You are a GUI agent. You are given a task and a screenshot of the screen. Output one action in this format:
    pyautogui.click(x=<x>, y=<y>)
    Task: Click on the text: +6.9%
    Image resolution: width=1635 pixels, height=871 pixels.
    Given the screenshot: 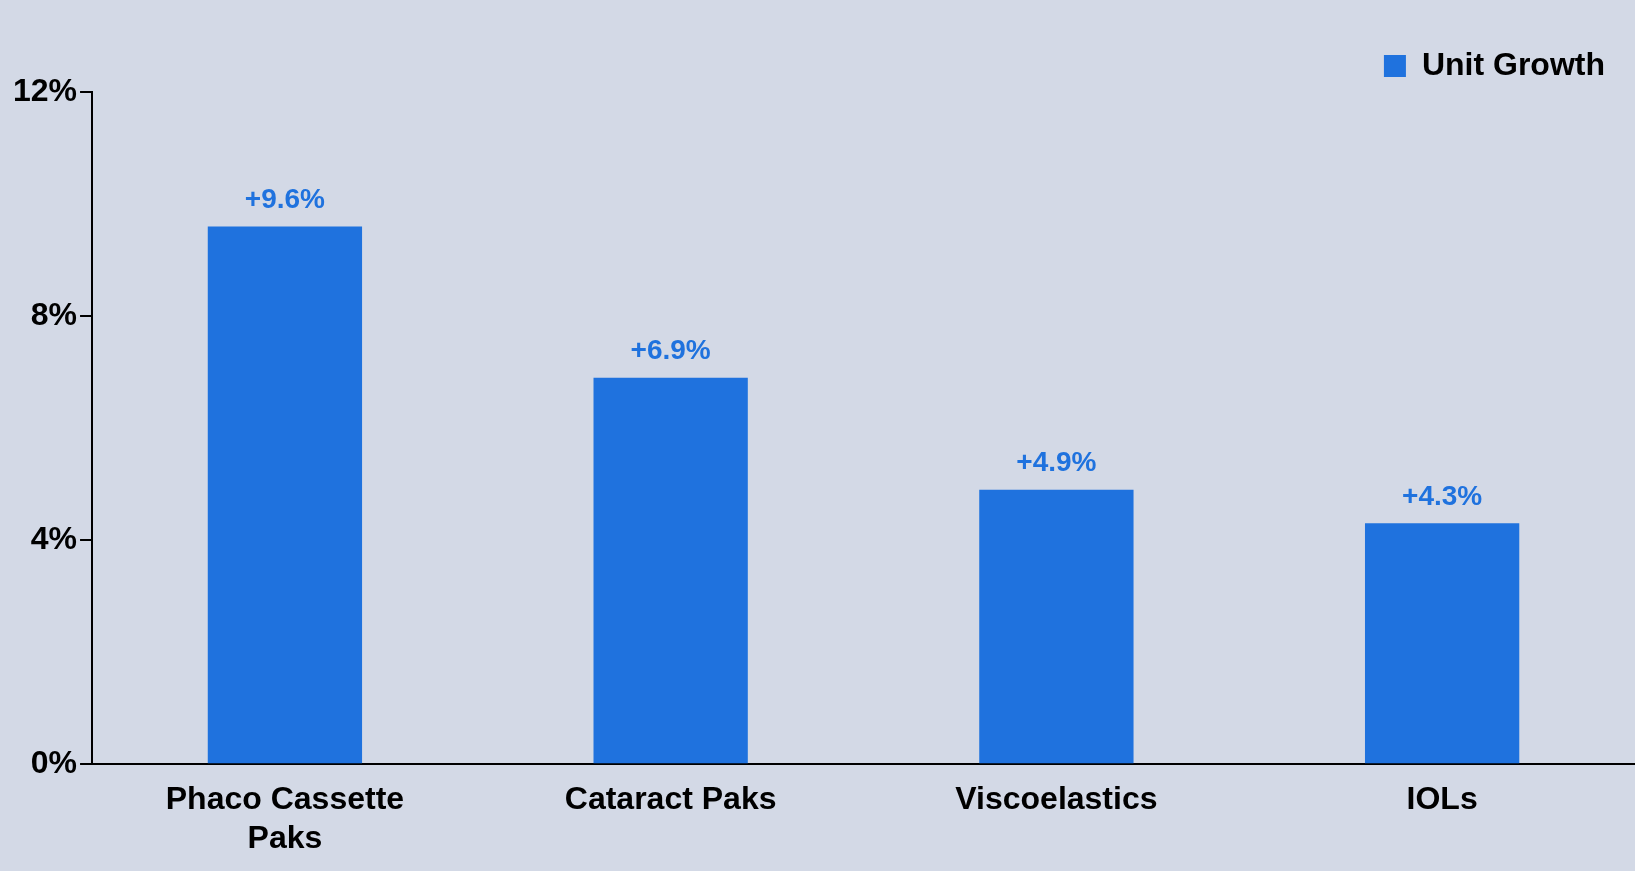 What is the action you would take?
    pyautogui.click(x=670, y=350)
    